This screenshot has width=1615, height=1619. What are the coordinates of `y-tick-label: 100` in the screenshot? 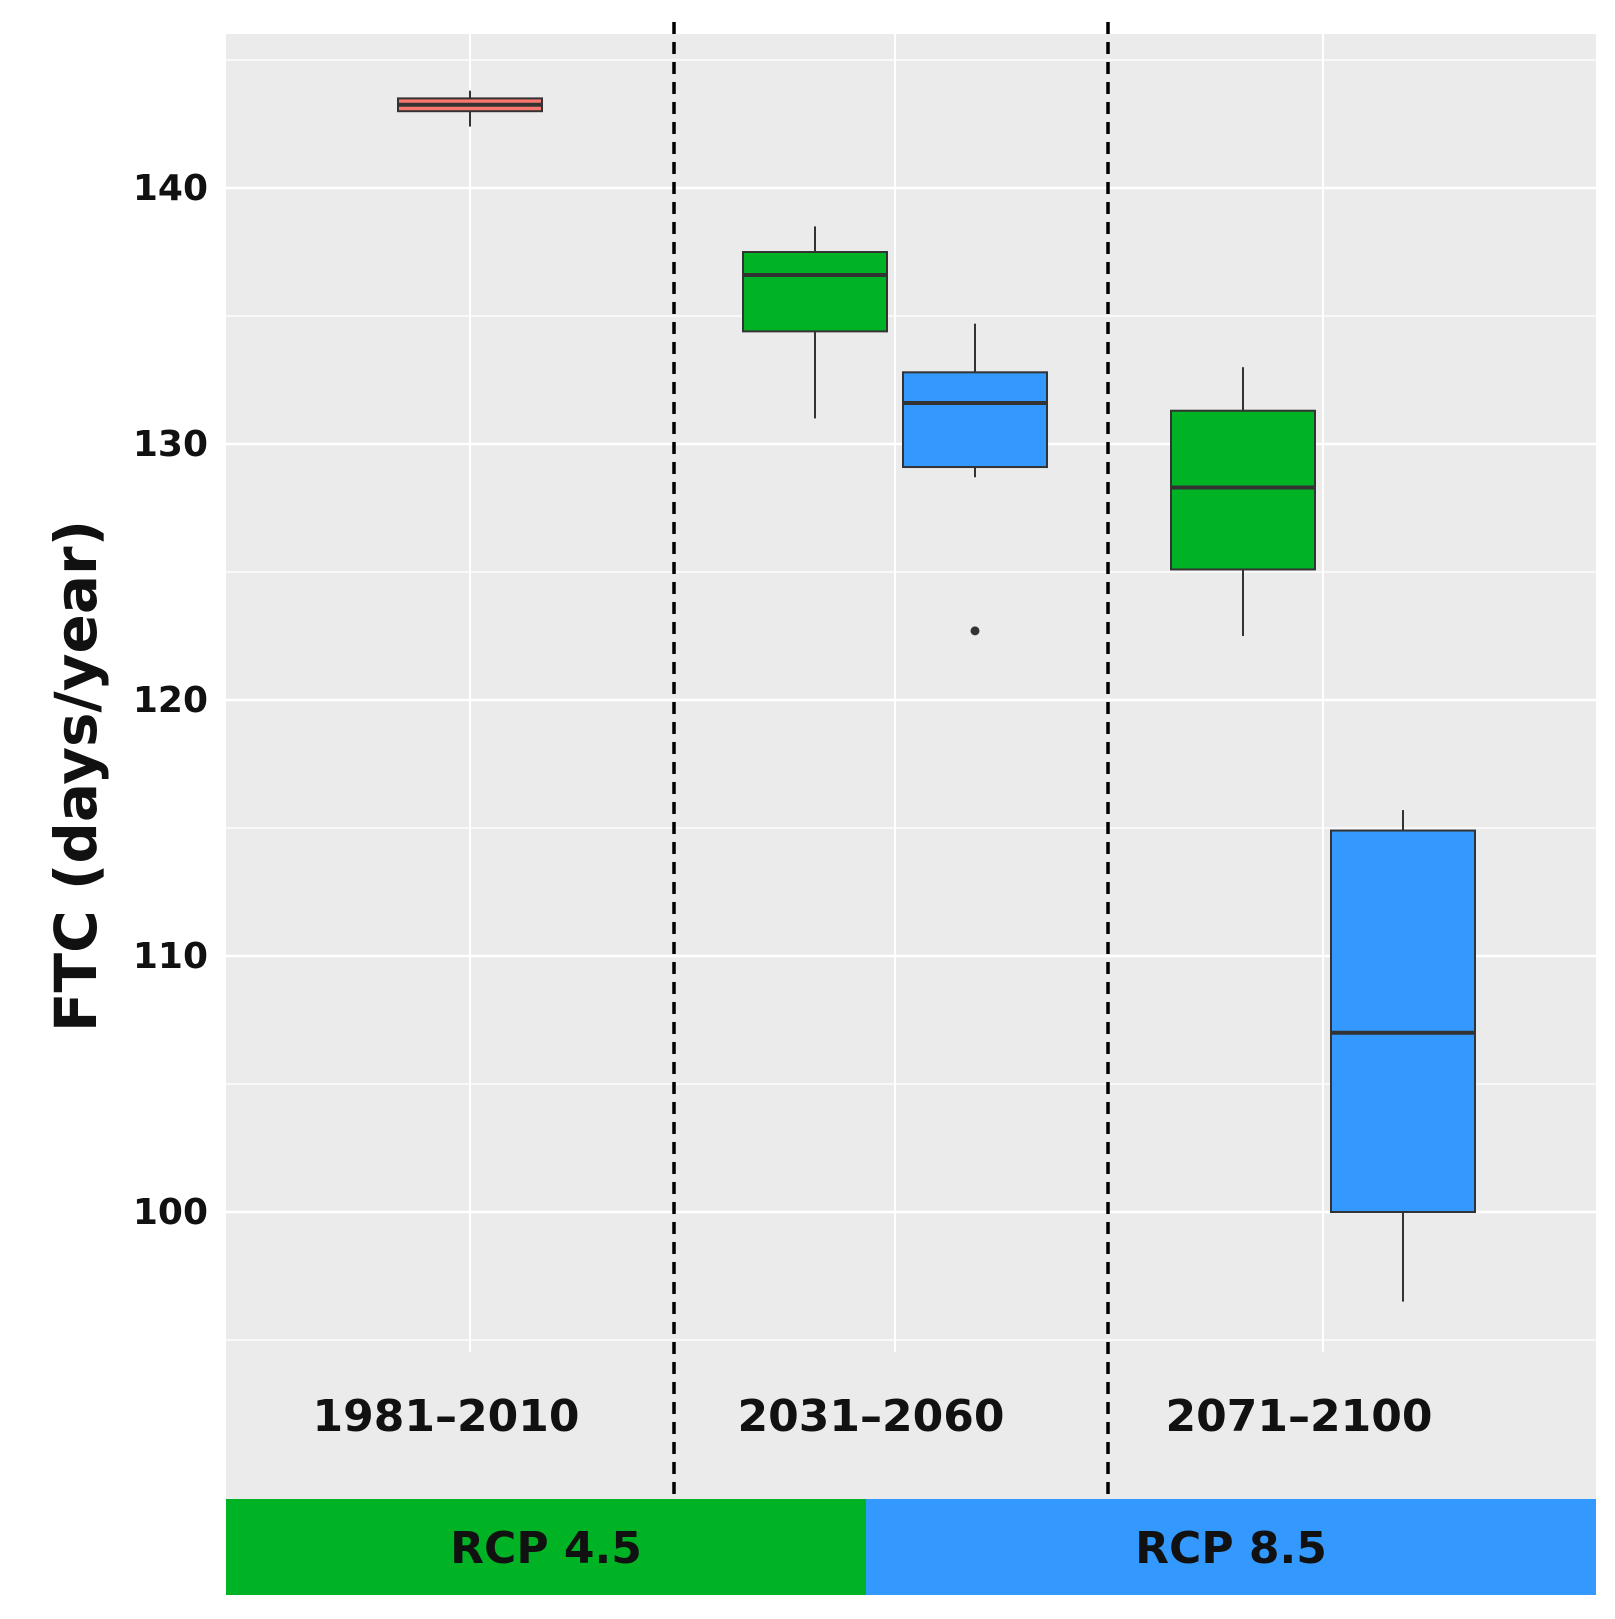 It's located at (170, 1212).